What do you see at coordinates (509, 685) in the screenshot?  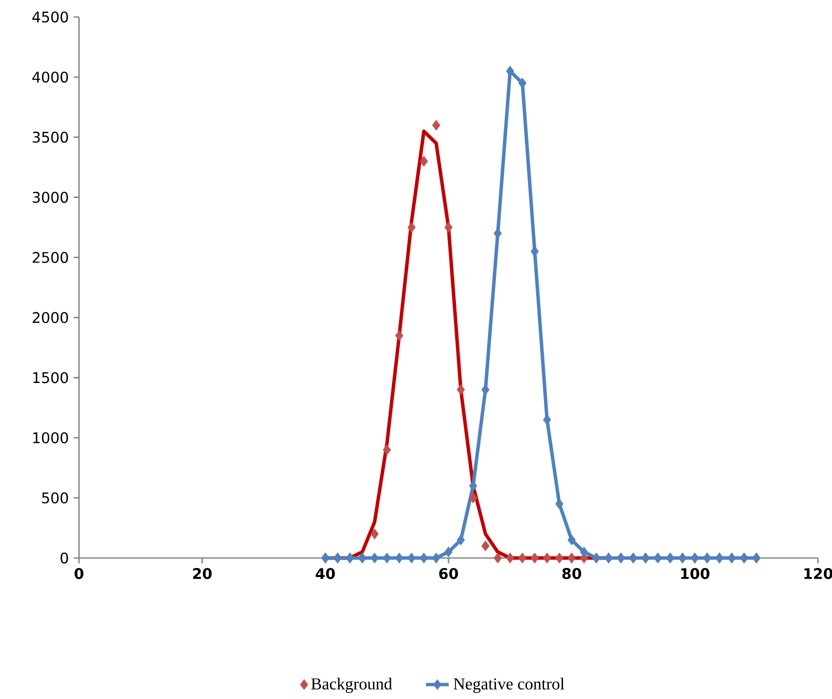 I see `legend-label: Negative control` at bounding box center [509, 685].